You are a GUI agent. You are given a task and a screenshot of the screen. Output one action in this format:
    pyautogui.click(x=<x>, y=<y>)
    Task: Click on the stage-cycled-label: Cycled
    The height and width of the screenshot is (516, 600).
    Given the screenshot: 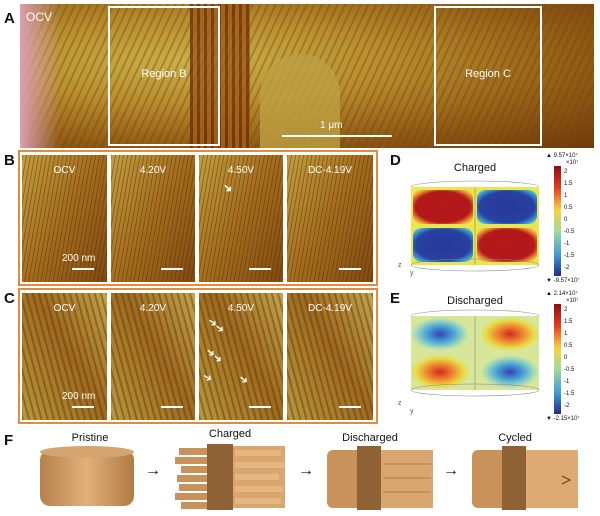 What is the action you would take?
    pyautogui.click(x=515, y=438)
    